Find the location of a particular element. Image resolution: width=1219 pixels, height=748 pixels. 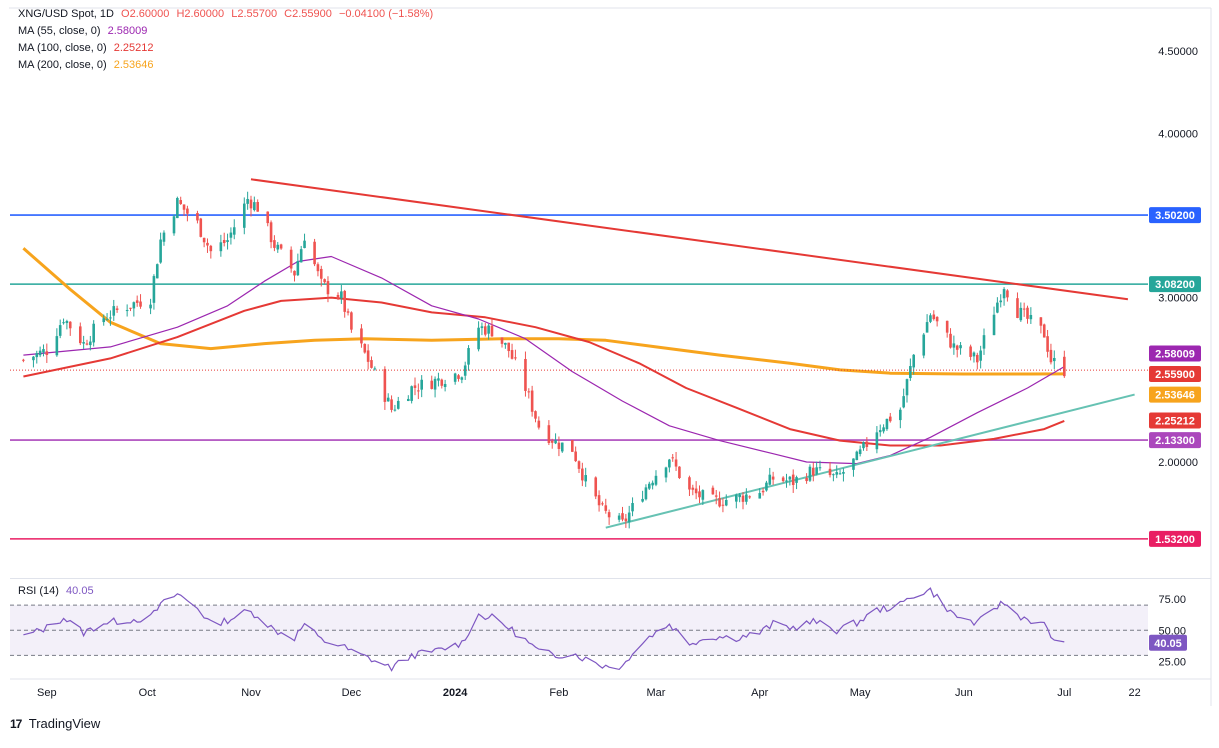

time-tick-label: 2024 is located at coordinates (455, 693).